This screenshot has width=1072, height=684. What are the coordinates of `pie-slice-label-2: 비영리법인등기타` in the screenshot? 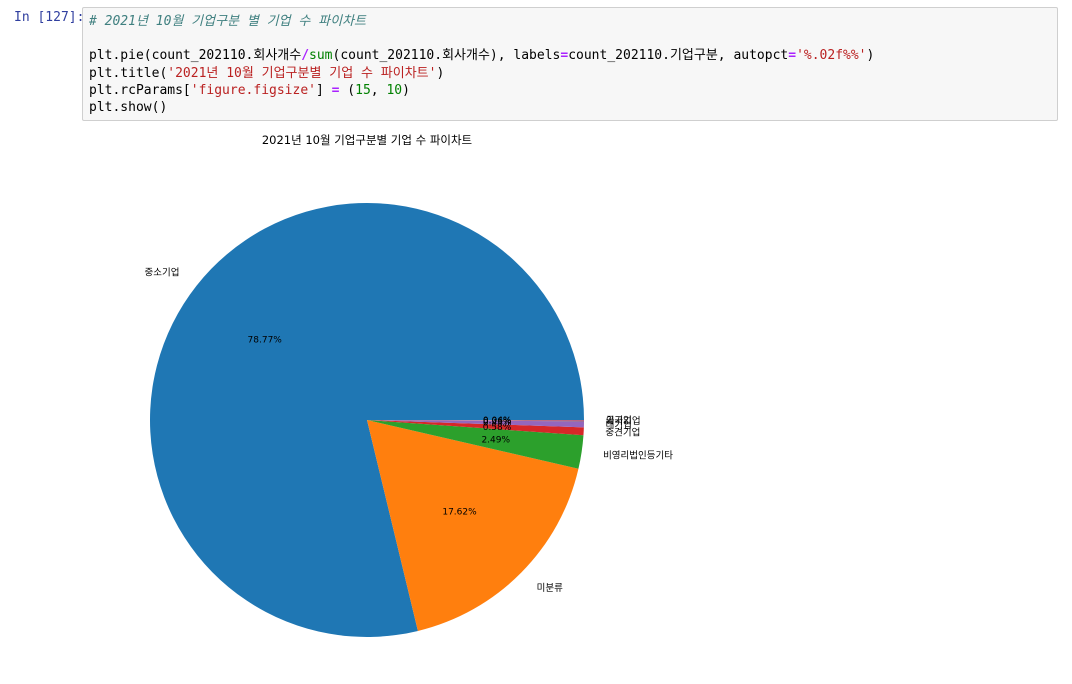 It's located at (638, 455).